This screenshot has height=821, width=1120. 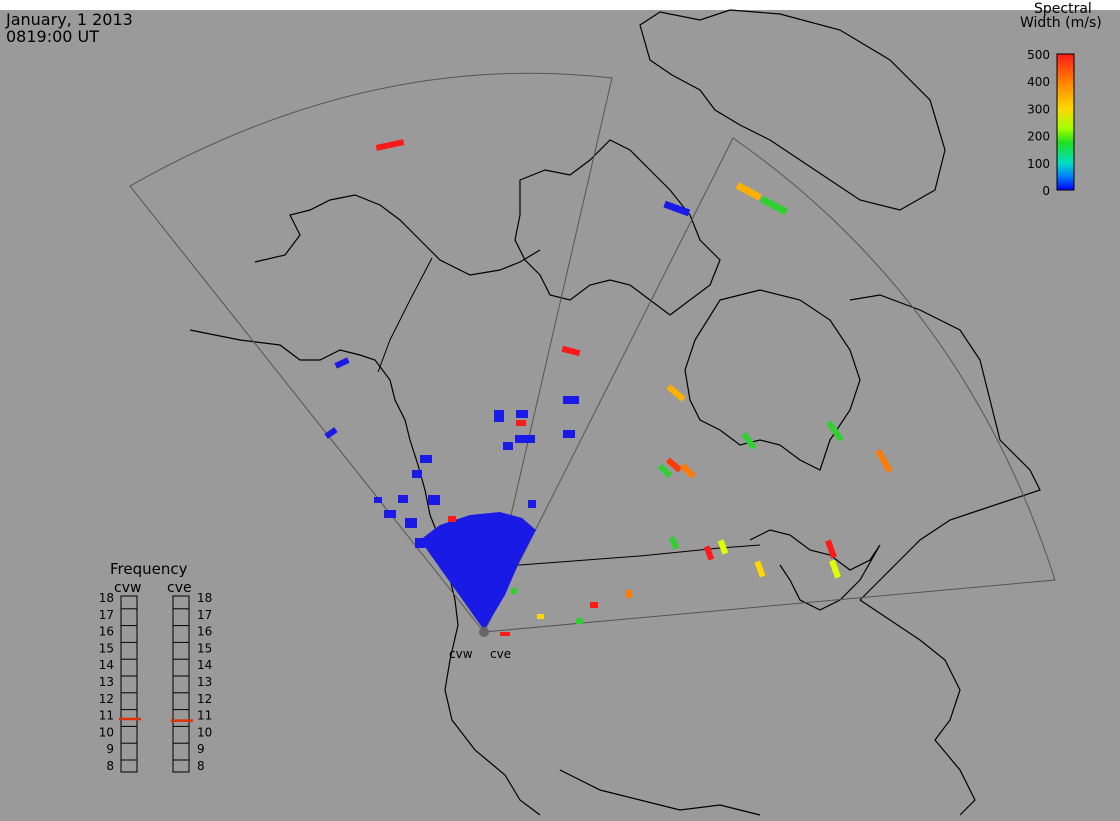 What do you see at coordinates (106, 682) in the screenshot?
I see `frequency-tick-left: 13` at bounding box center [106, 682].